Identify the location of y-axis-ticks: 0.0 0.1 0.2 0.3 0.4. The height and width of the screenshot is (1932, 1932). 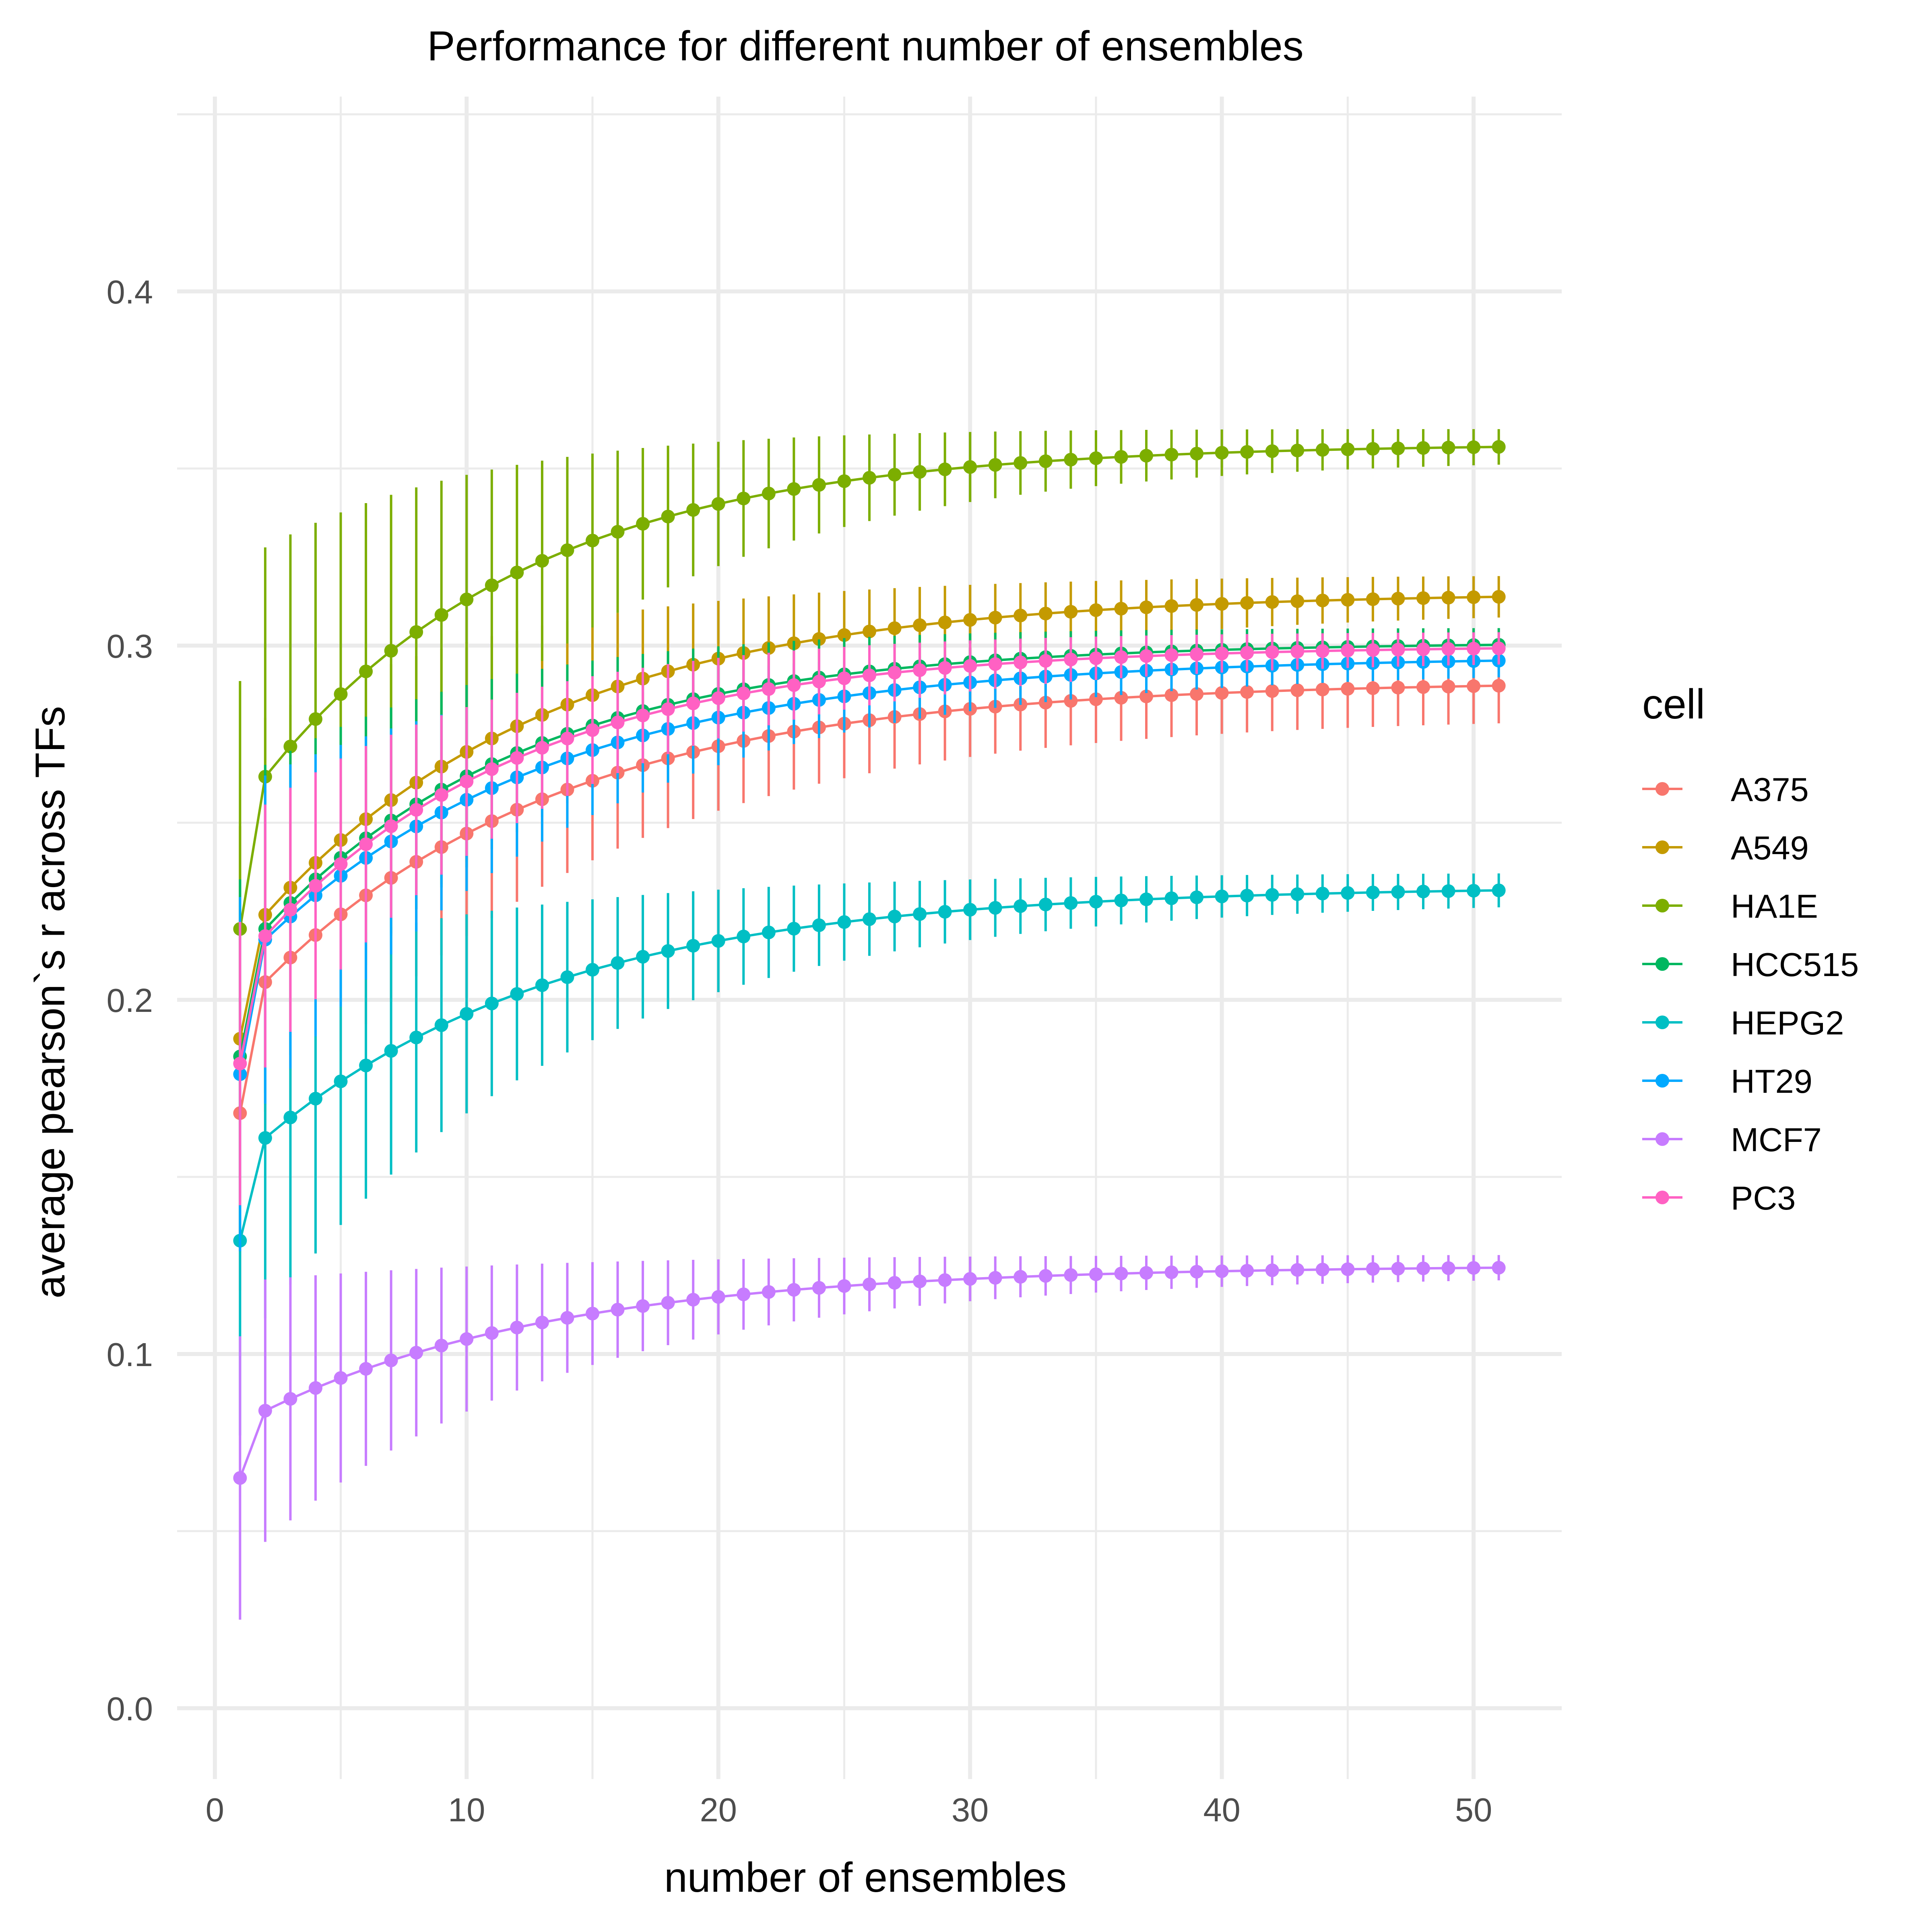
(130, 1000).